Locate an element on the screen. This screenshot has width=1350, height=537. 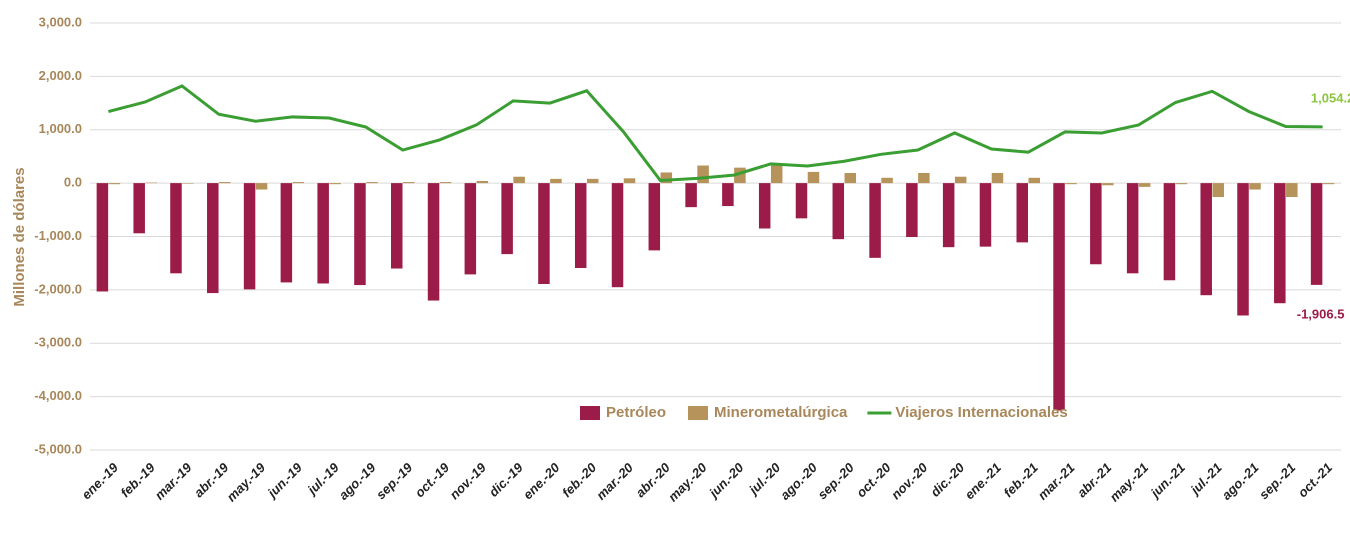
x-tick-label: may.-20 is located at coordinates (687, 481).